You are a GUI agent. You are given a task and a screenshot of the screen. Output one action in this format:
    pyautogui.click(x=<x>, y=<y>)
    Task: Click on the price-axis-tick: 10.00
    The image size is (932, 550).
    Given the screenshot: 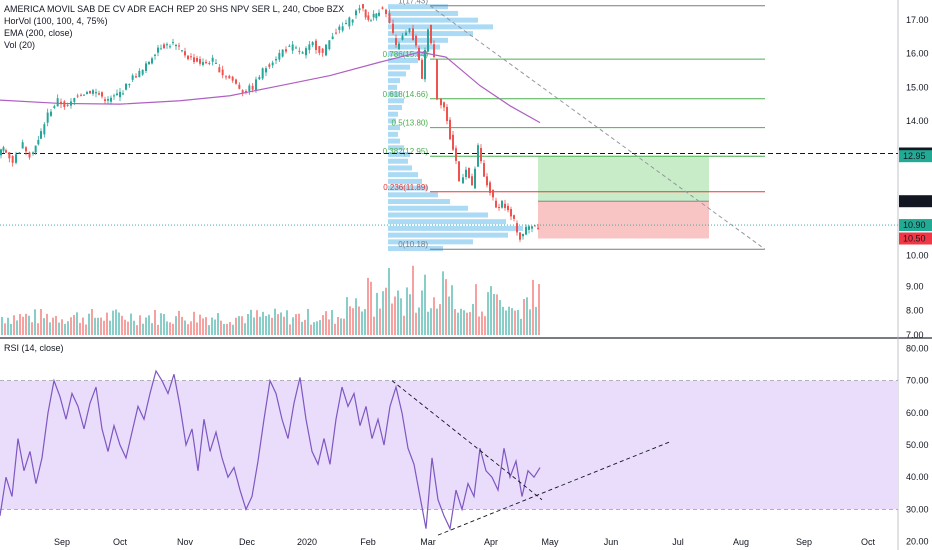 What is the action you would take?
    pyautogui.click(x=917, y=255)
    